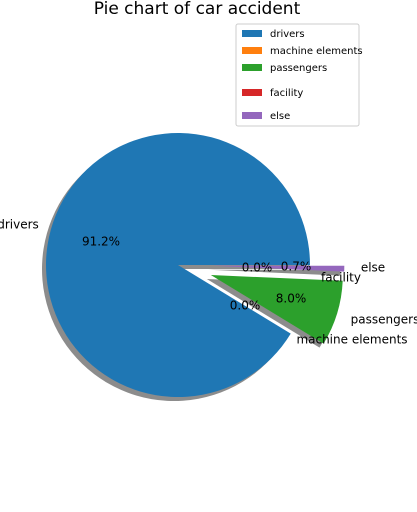 Image resolution: width=417 pixels, height=512 pixels. Describe the element at coordinates (197, 9) in the screenshot. I see `chart-title: Pie chart of car accident` at that location.